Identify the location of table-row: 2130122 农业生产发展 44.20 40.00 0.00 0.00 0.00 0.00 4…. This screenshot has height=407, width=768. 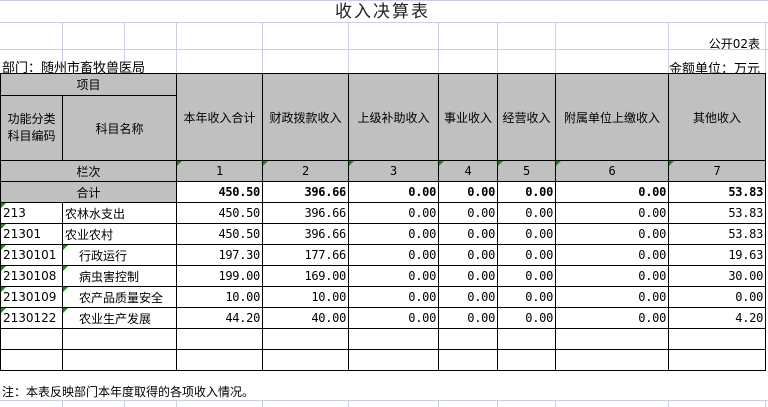
(383, 318).